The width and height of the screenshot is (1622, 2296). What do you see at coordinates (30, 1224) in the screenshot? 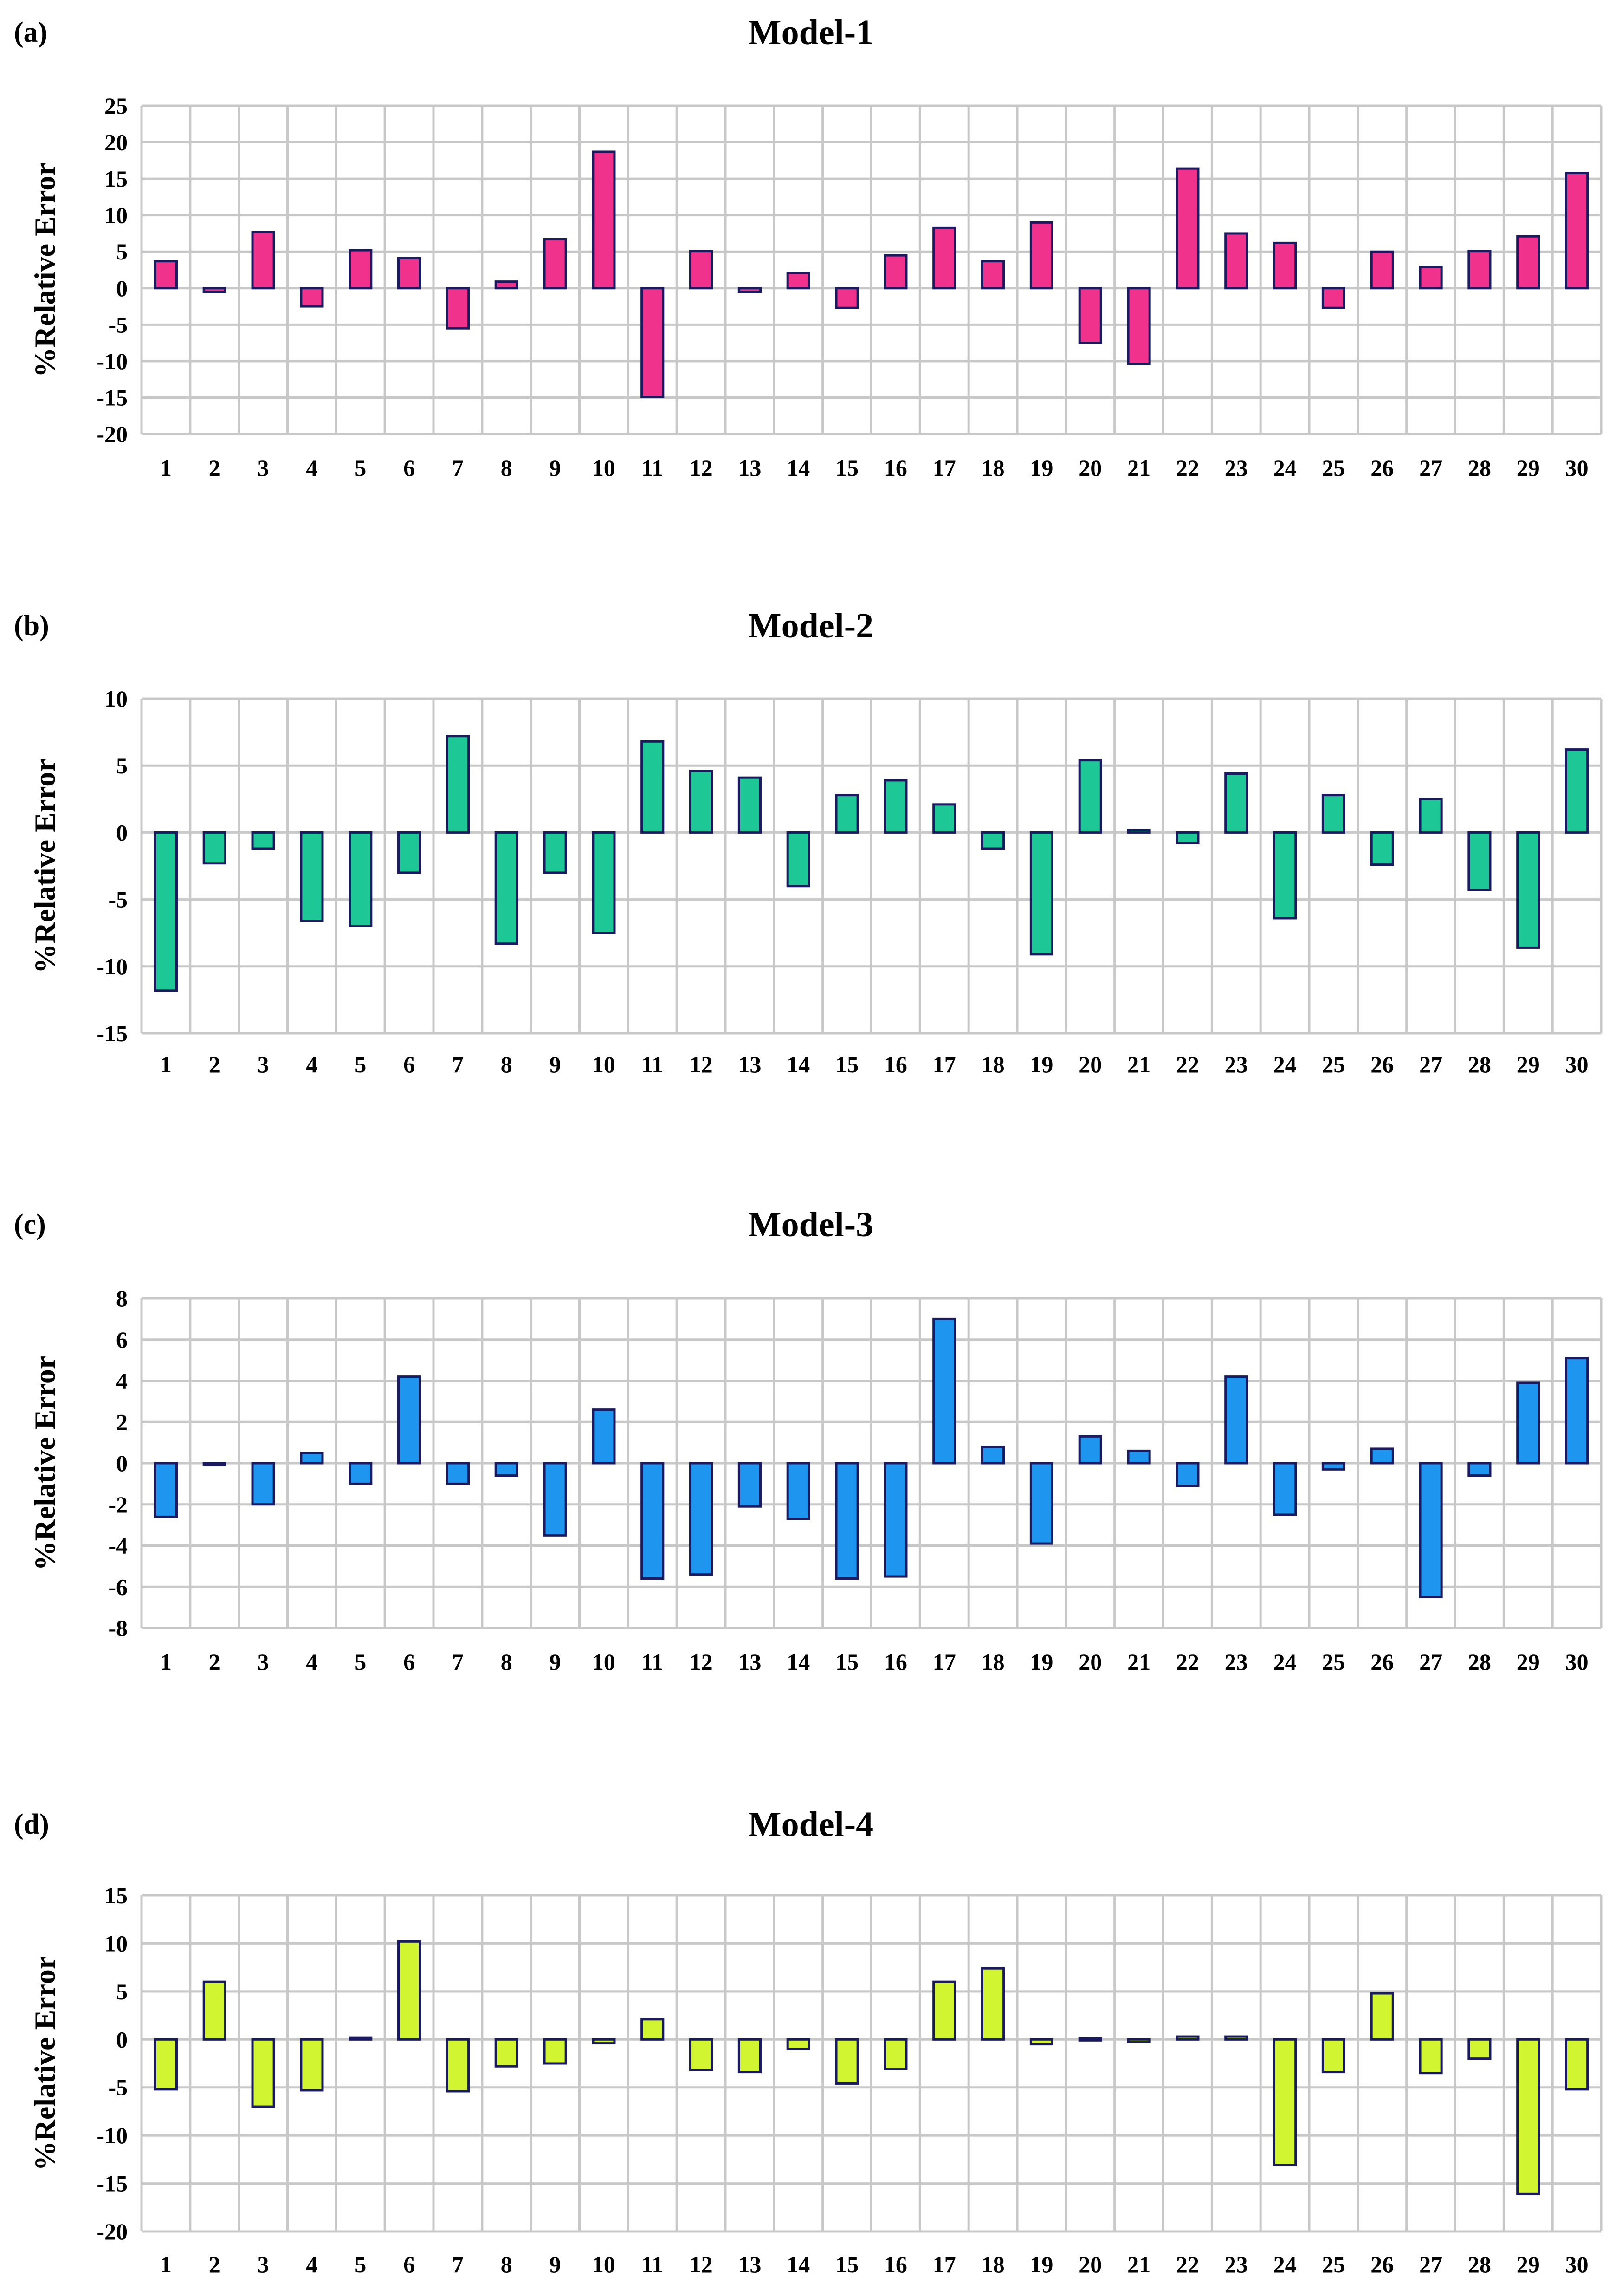
I see `panel-label: (c)` at bounding box center [30, 1224].